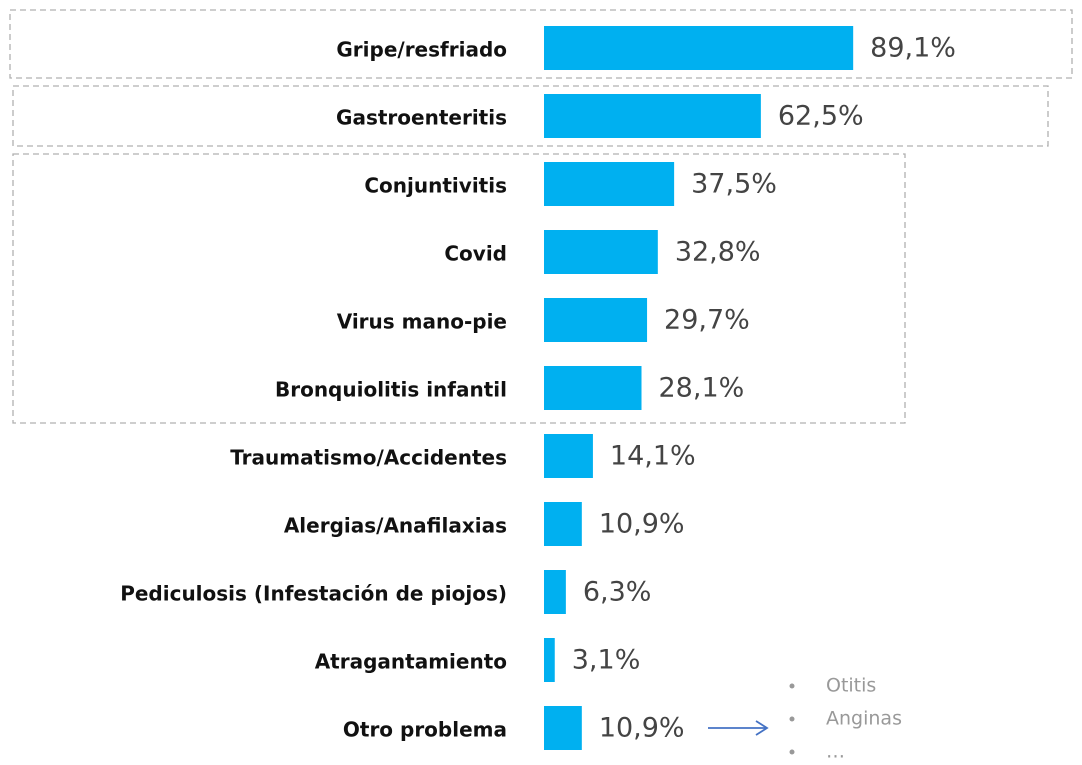 This screenshot has height=765, width=1082. What do you see at coordinates (617, 592) in the screenshot?
I see `value-label: 6,3%` at bounding box center [617, 592].